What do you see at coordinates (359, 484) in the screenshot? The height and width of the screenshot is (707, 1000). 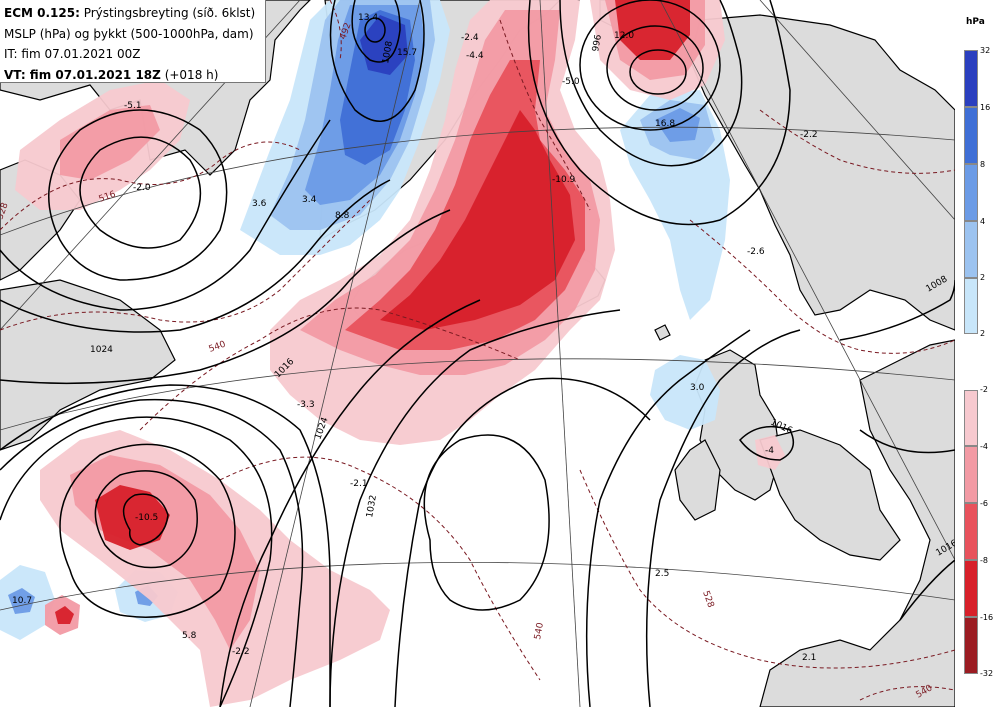 I see `fall-label: -2.1` at bounding box center [359, 484].